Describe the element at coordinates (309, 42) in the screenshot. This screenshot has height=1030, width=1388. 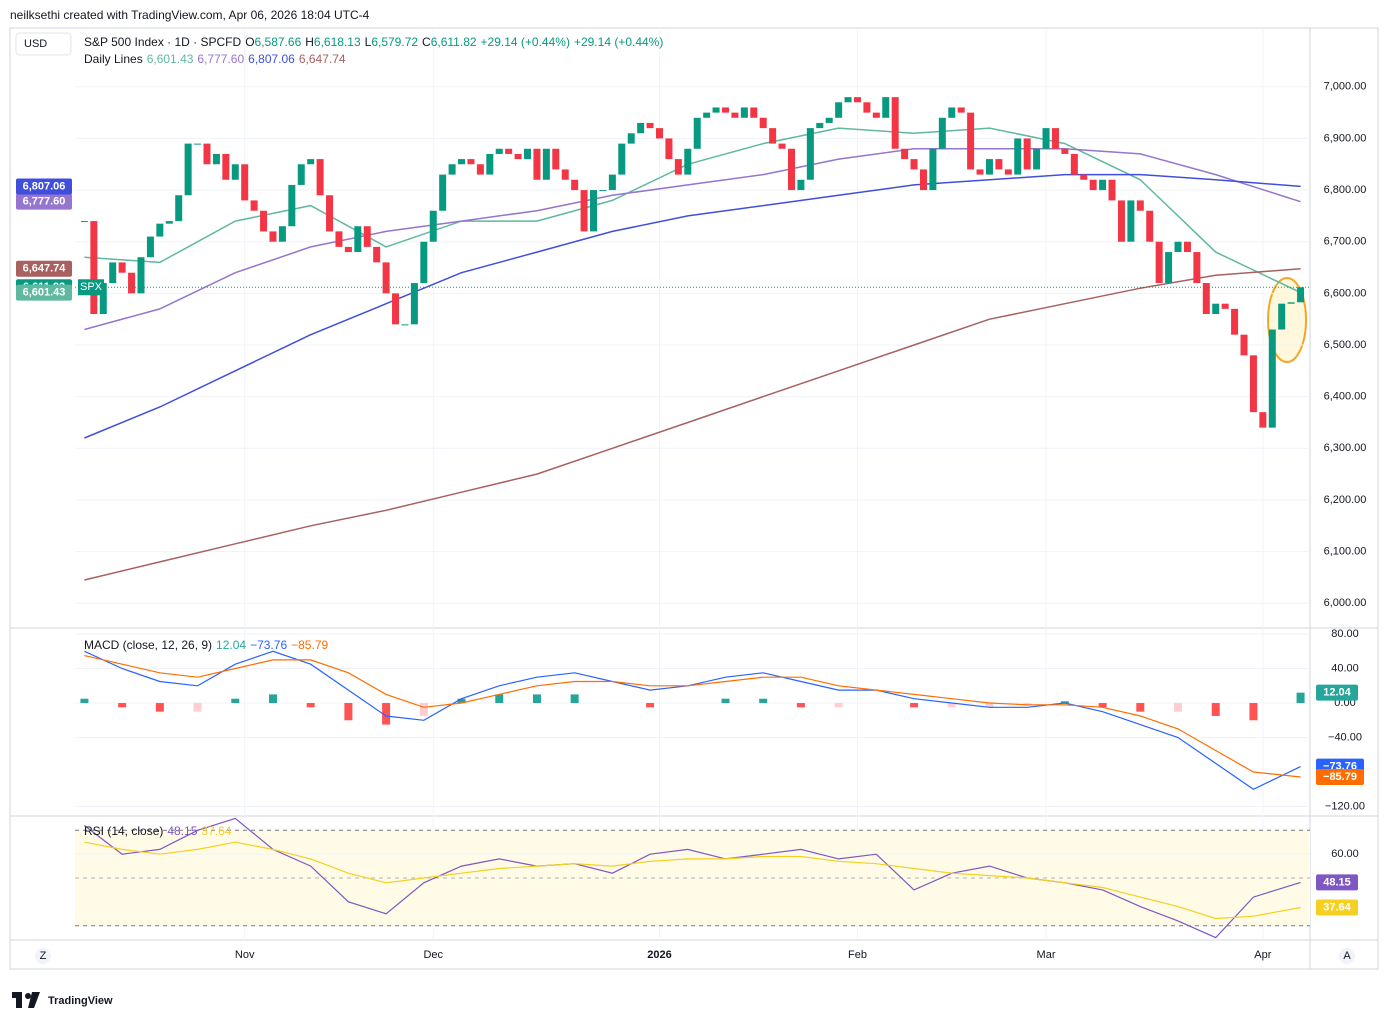
I see `legend-key: H` at that location.